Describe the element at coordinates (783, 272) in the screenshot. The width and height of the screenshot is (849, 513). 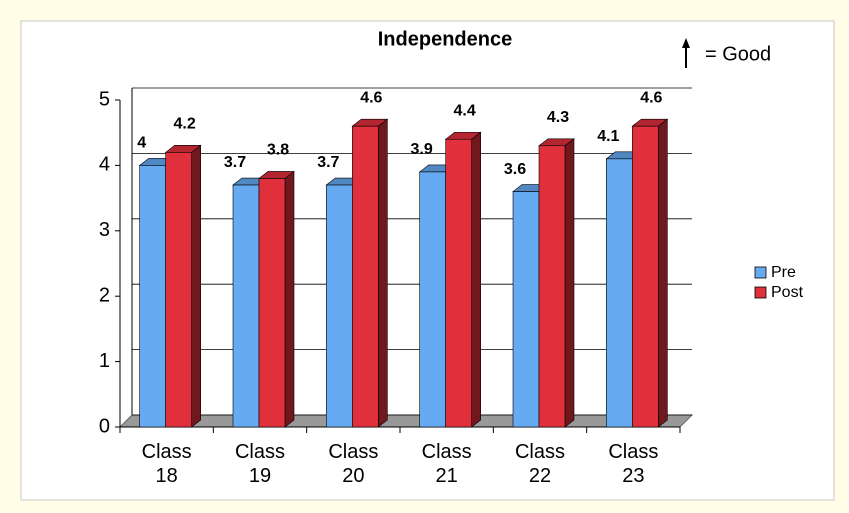
I see `legend-label: Pre` at that location.